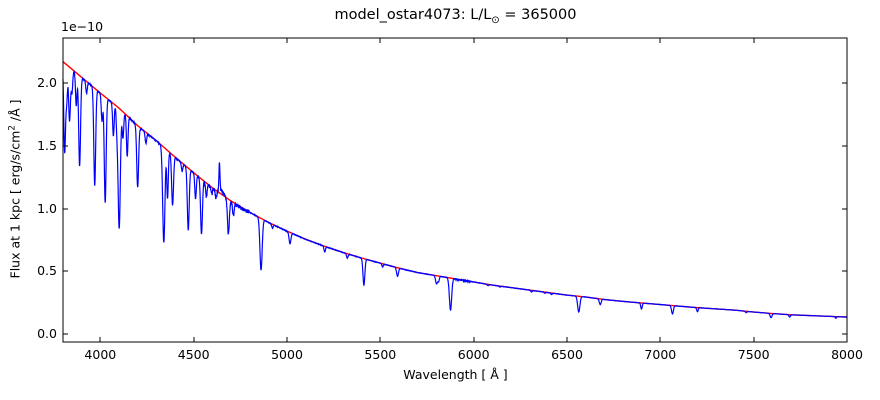  I want to click on y-tick-label: 0.5, so click(47, 271).